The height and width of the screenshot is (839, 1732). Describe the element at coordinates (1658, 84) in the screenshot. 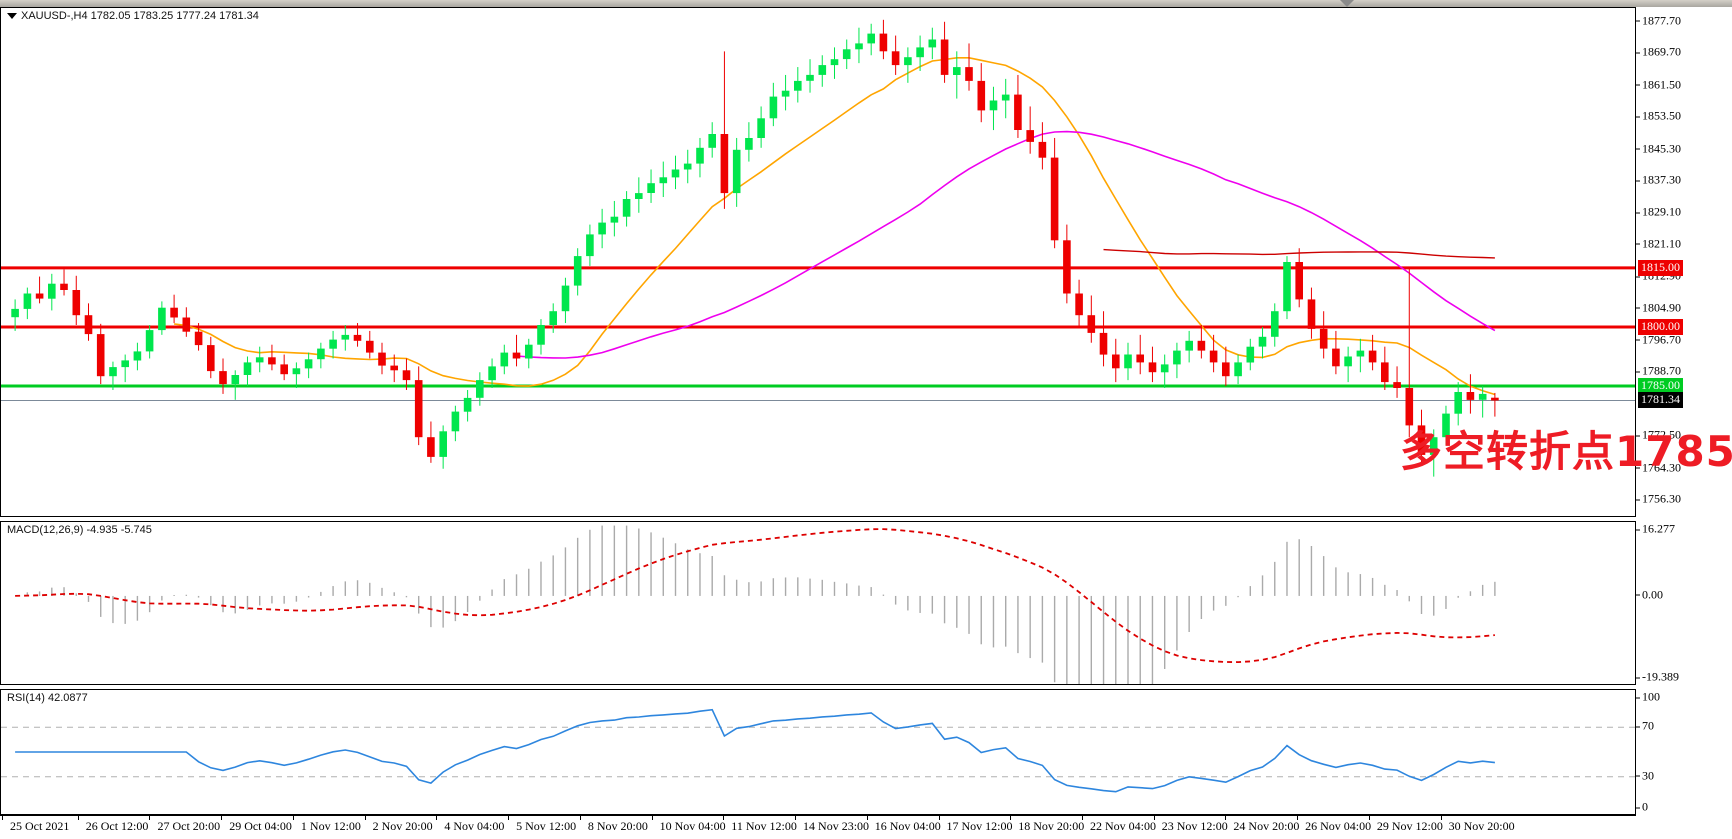

I see `price-axis-tick: 1861.50` at that location.